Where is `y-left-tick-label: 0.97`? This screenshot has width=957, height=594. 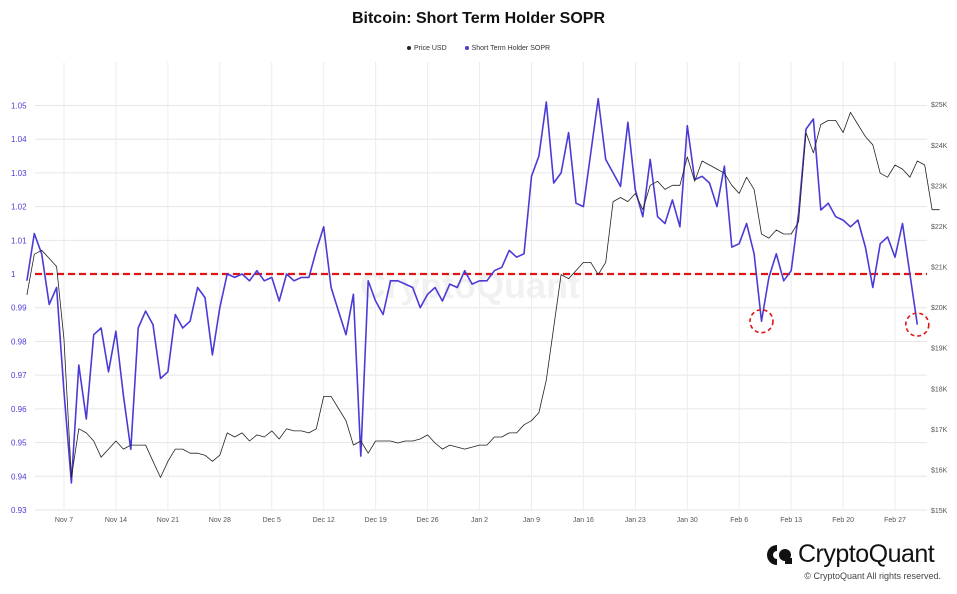
y-left-tick-label: 0.97 is located at coordinates (19, 375).